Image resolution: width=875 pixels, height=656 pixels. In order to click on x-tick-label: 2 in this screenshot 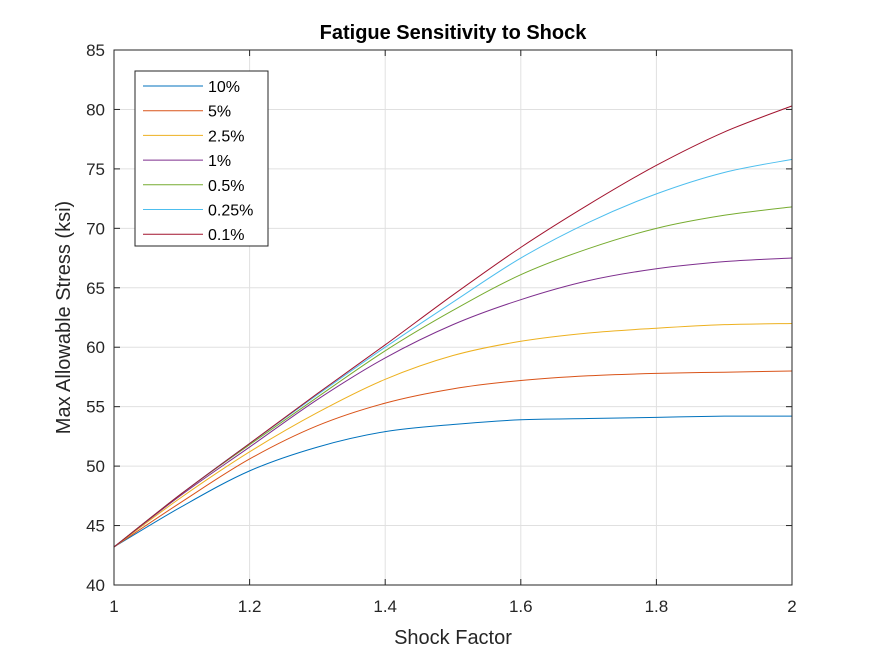, I will do `click(791, 606)`.